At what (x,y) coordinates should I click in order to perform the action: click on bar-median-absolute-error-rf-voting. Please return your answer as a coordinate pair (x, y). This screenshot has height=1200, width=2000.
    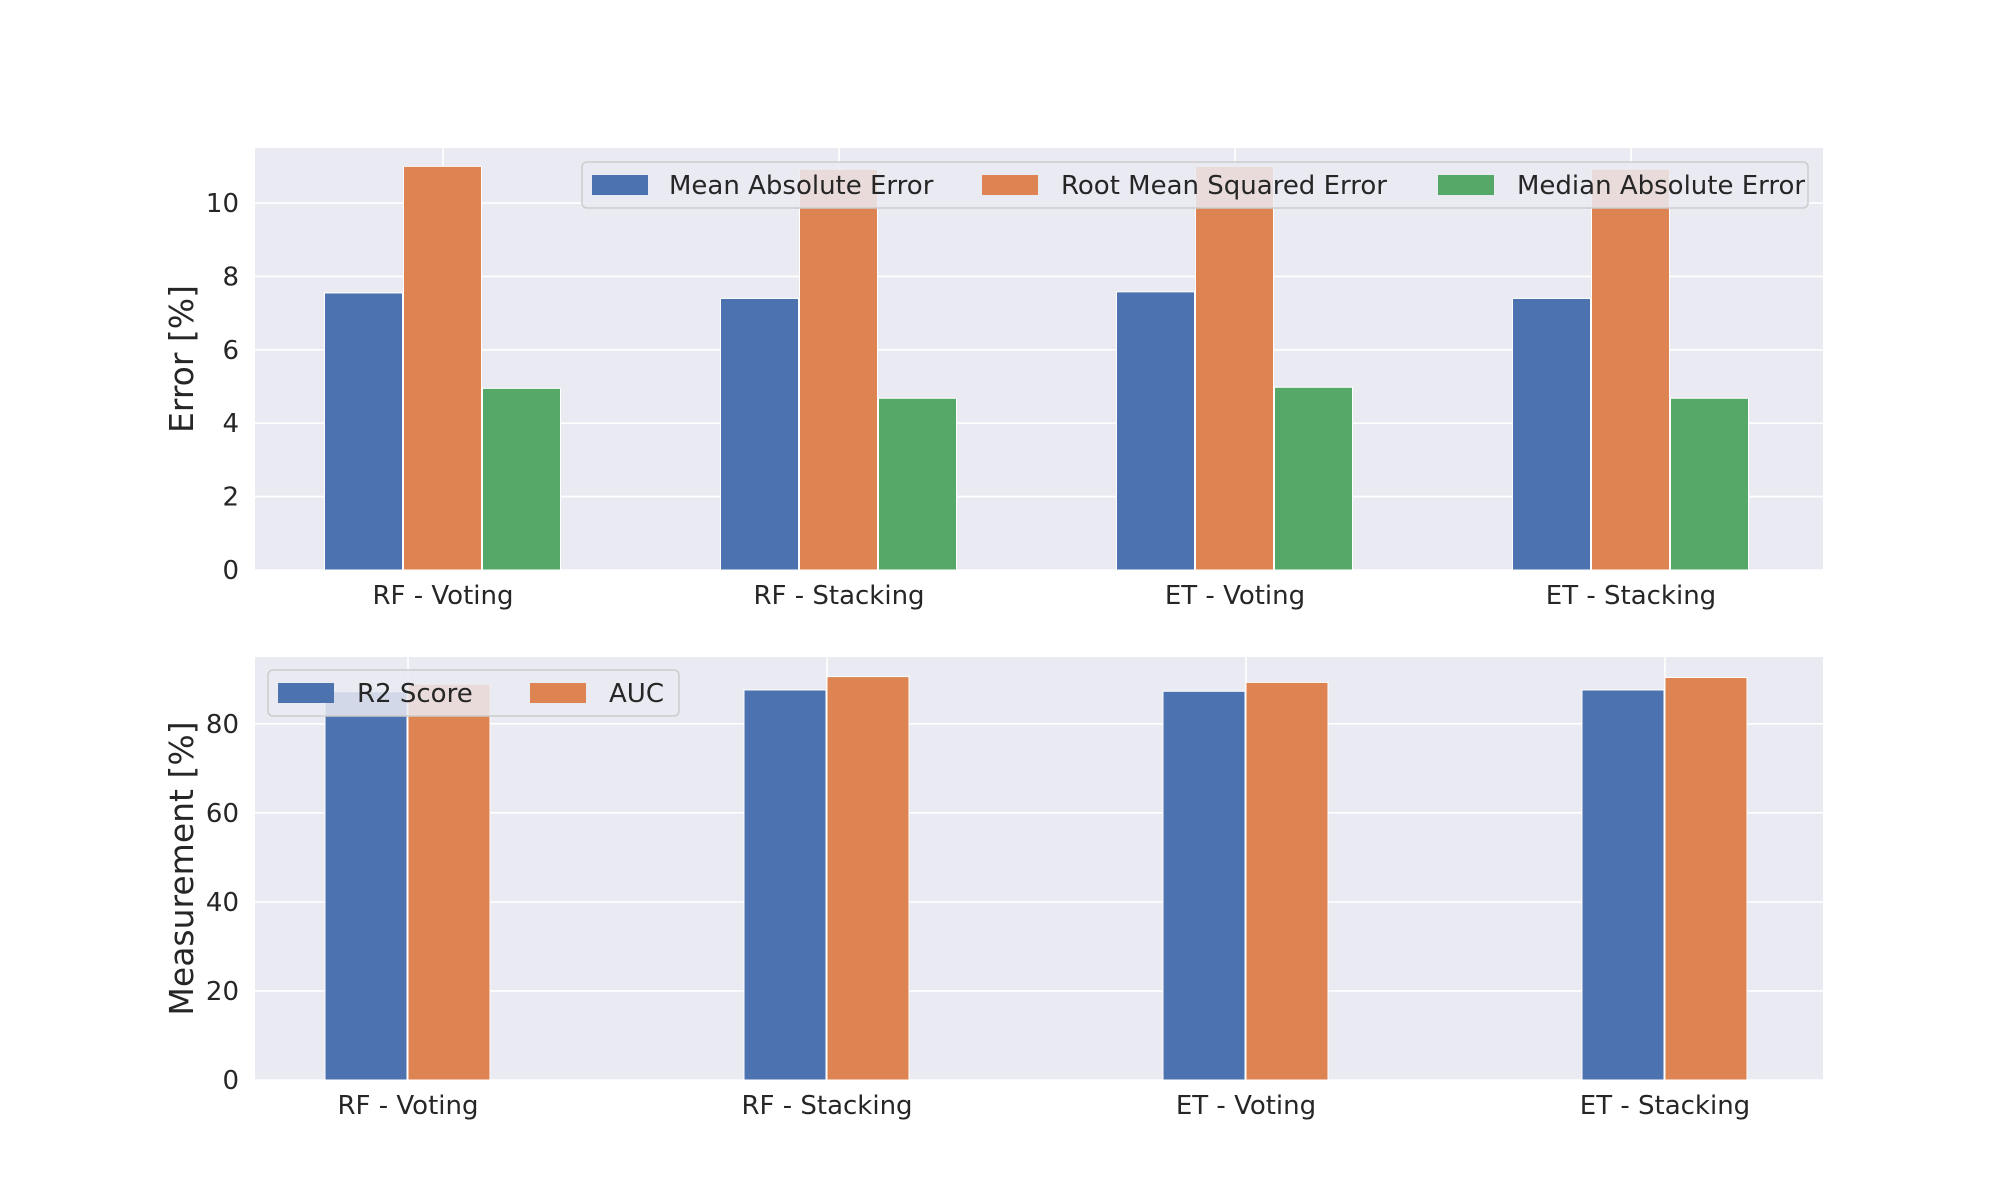
    Looking at the image, I should click on (521, 479).